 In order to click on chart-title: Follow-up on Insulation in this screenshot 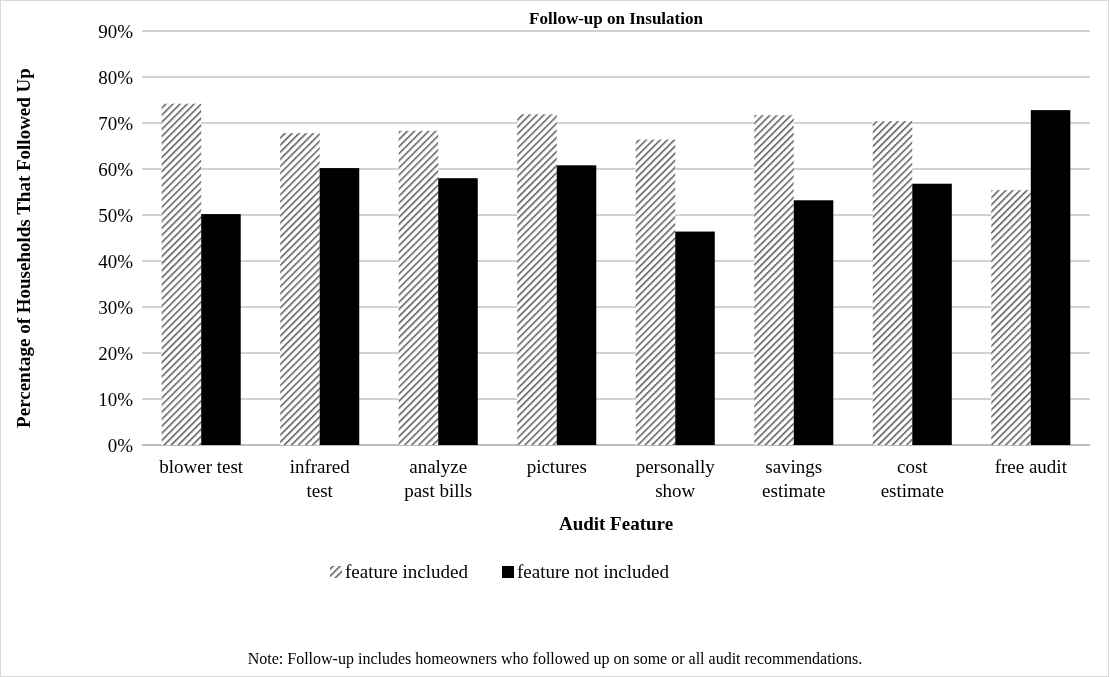, I will do `click(616, 18)`.